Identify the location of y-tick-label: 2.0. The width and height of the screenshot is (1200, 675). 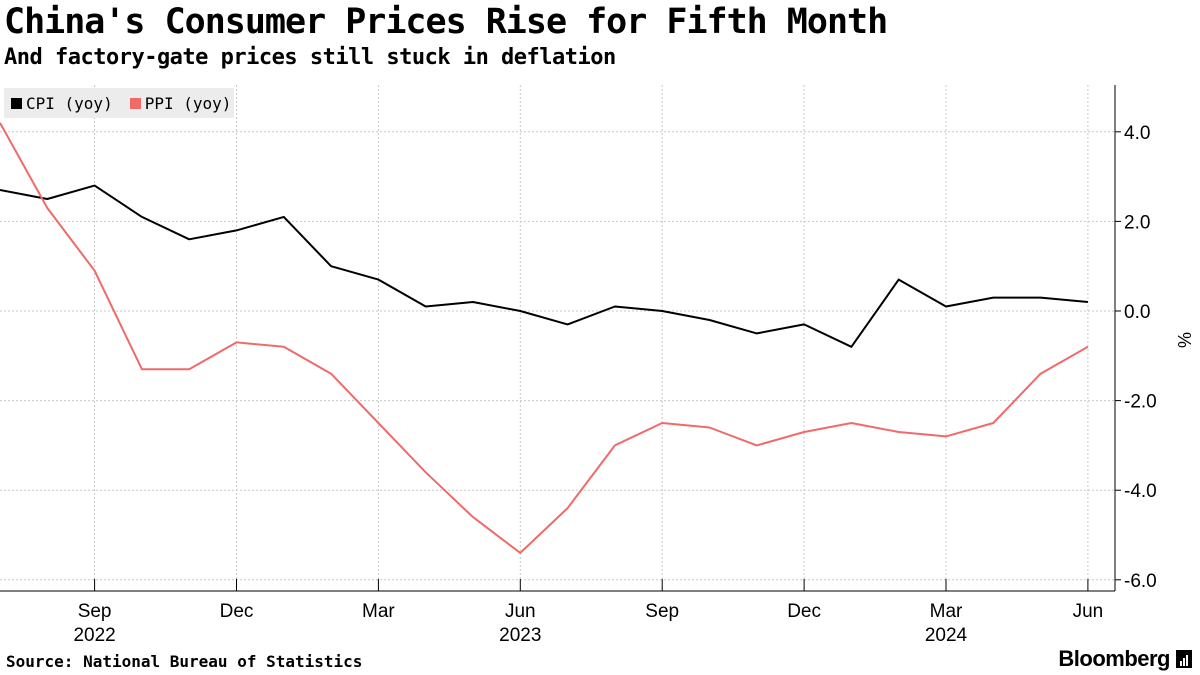
(1137, 222).